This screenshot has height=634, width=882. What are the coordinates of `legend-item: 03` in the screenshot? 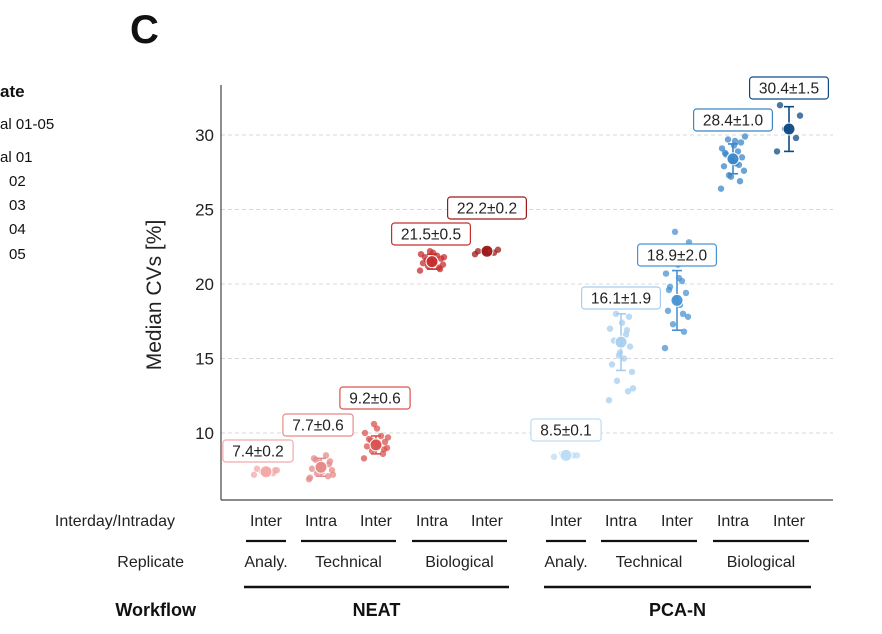 It's located at (17, 205).